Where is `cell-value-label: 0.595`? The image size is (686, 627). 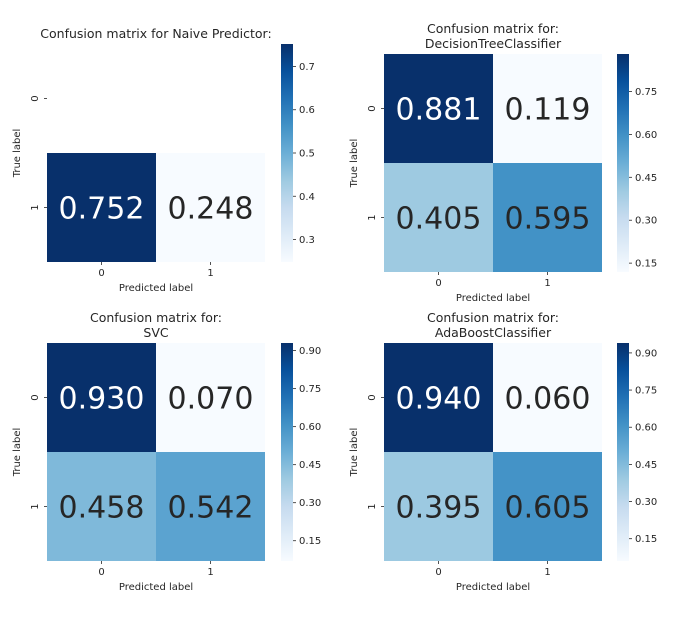 cell-value-label: 0.595 is located at coordinates (548, 219).